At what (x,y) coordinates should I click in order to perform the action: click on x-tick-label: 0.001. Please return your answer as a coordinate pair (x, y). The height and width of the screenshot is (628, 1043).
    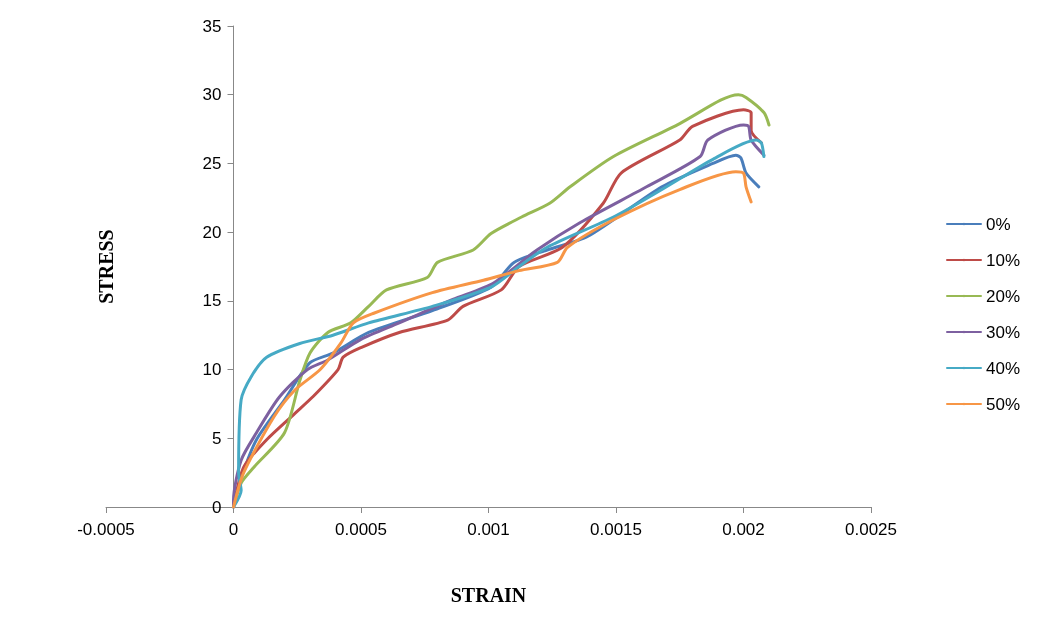
    Looking at the image, I should click on (488, 529).